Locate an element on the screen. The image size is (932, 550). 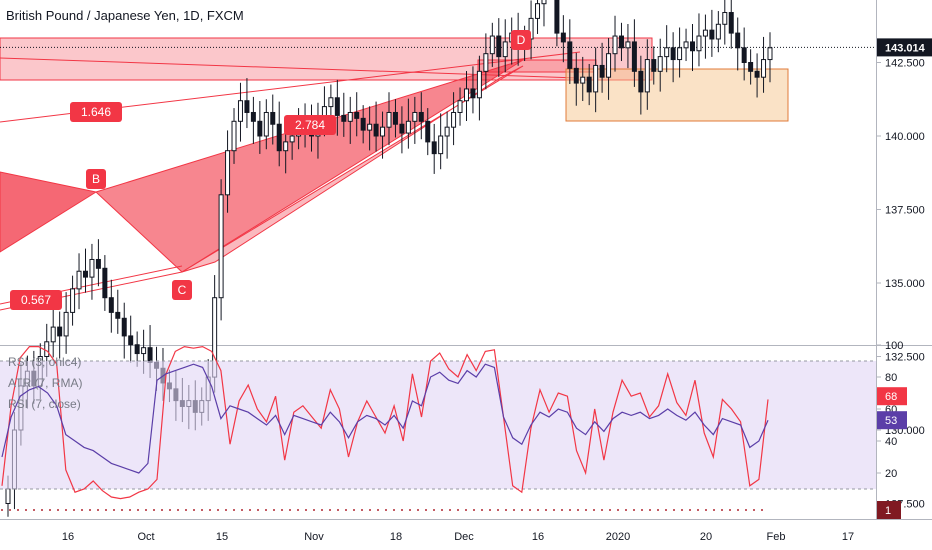
ratio-label: 0.567 is located at coordinates (36, 300).